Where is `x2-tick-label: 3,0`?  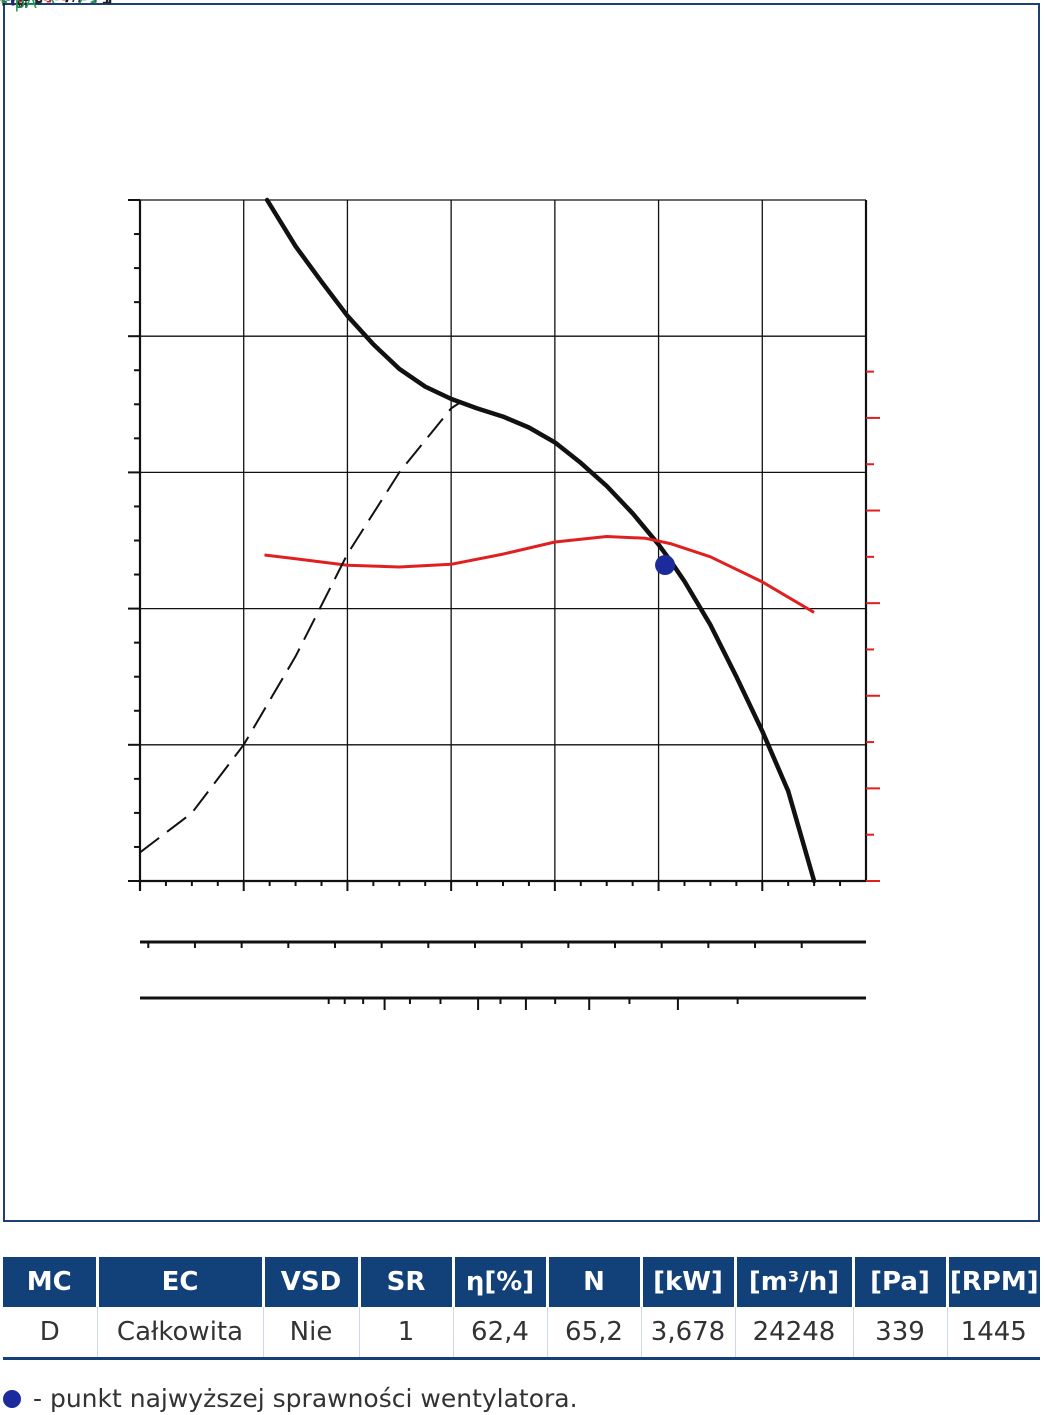
x2-tick-label: 3,0 is located at coordinates (12, 3).